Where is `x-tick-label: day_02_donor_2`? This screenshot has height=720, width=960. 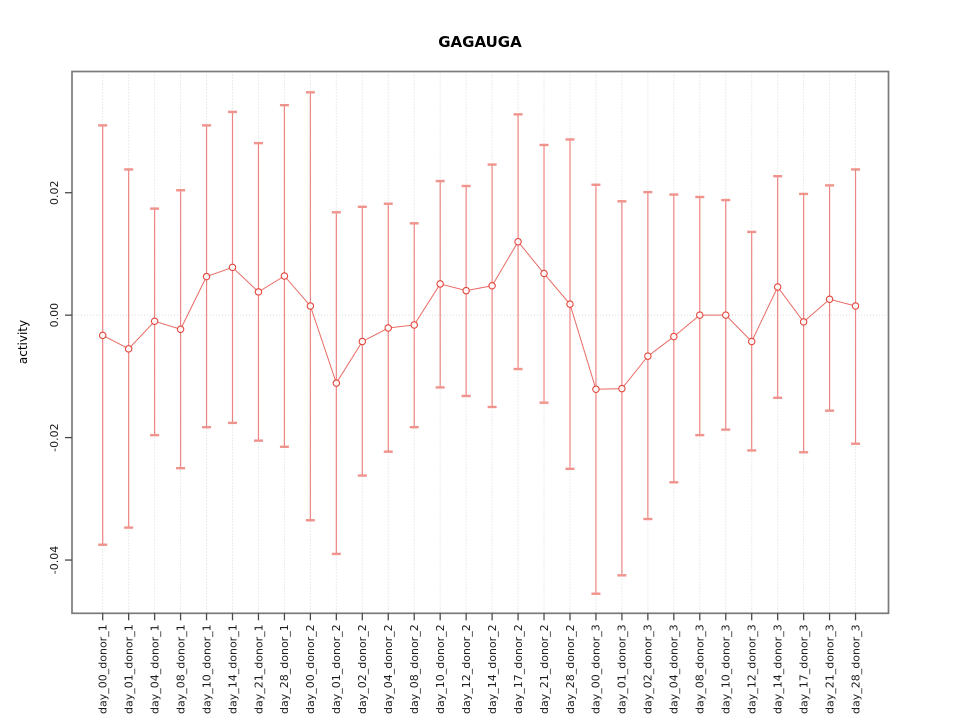
x-tick-label: day_02_donor_2 is located at coordinates (362, 669).